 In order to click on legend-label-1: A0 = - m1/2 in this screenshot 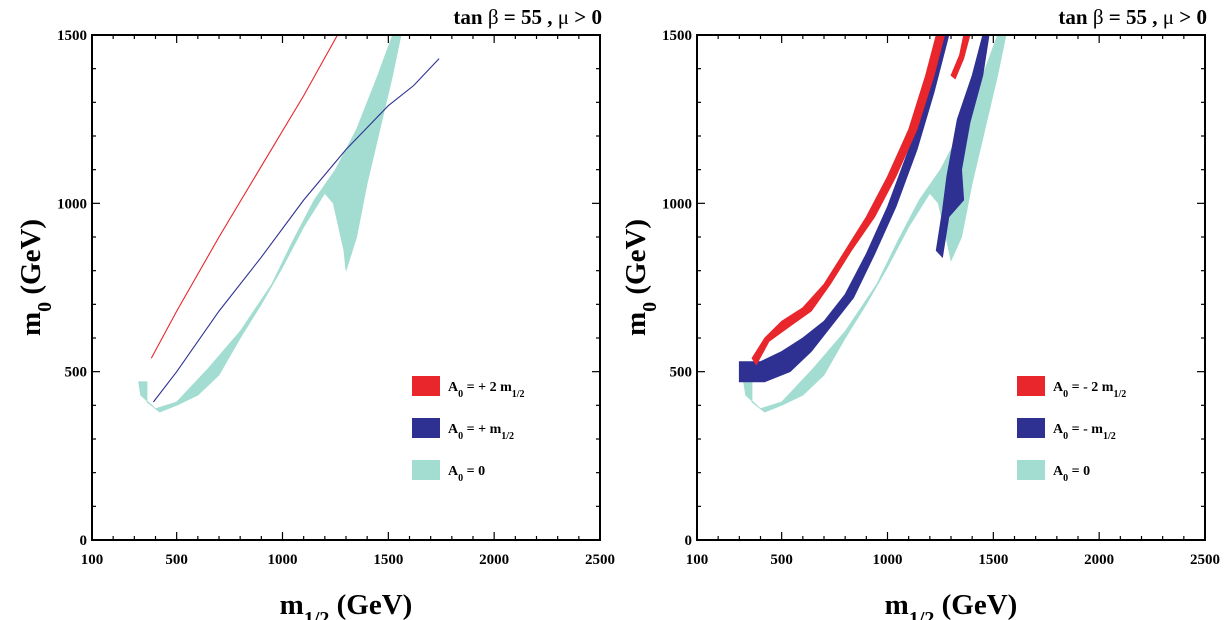, I will do `click(1084, 432)`.